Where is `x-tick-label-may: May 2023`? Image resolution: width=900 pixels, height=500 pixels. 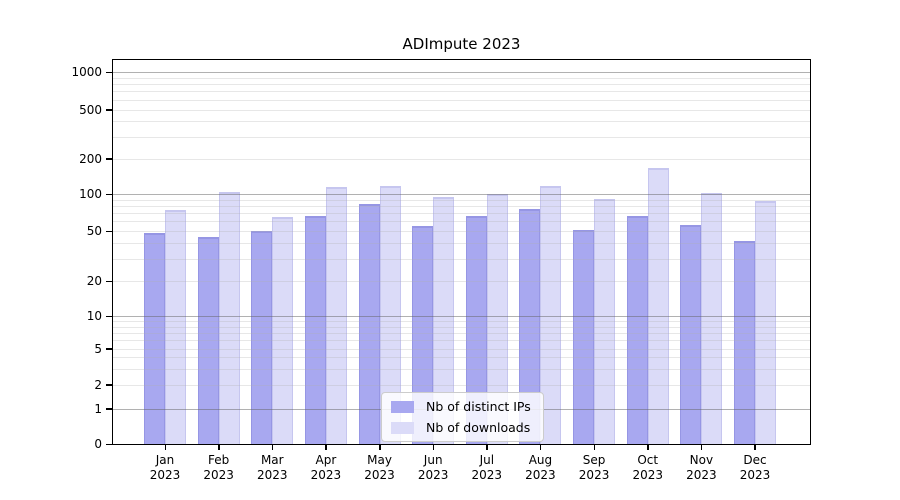
x-tick-label-may: May 2023 is located at coordinates (379, 467).